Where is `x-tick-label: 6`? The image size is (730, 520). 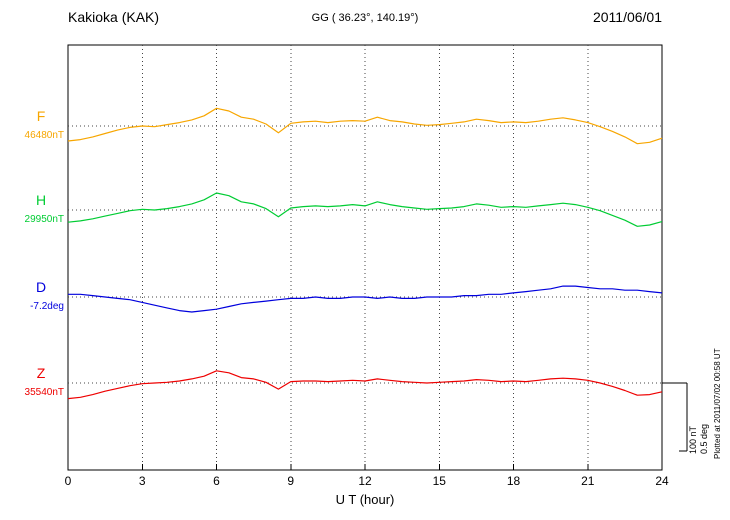 x-tick-label: 6 is located at coordinates (216, 481).